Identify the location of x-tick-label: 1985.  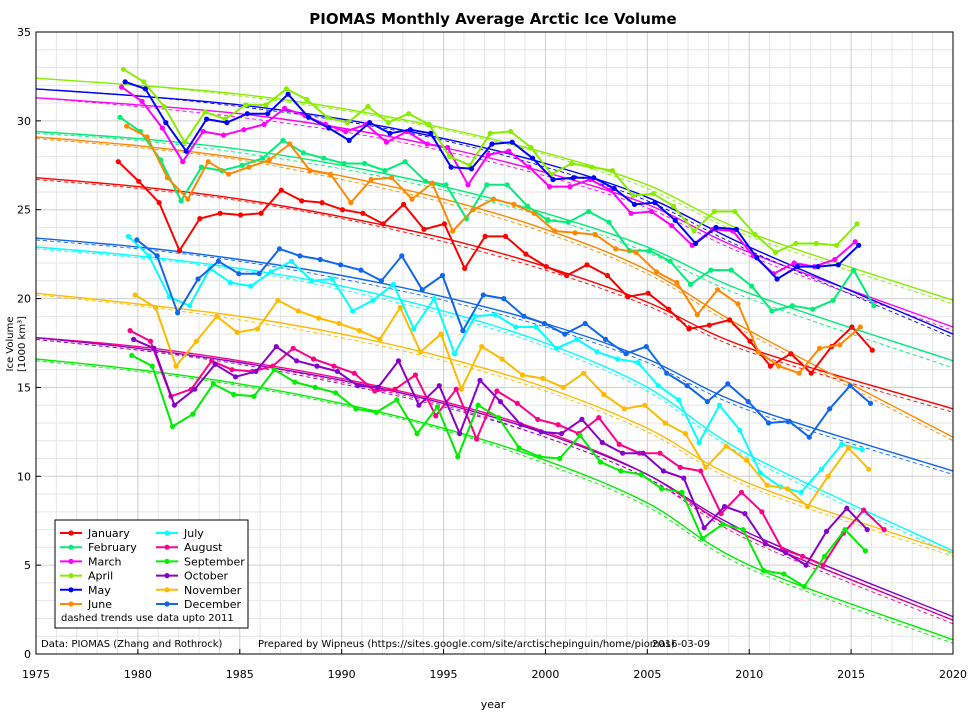
(240, 674).